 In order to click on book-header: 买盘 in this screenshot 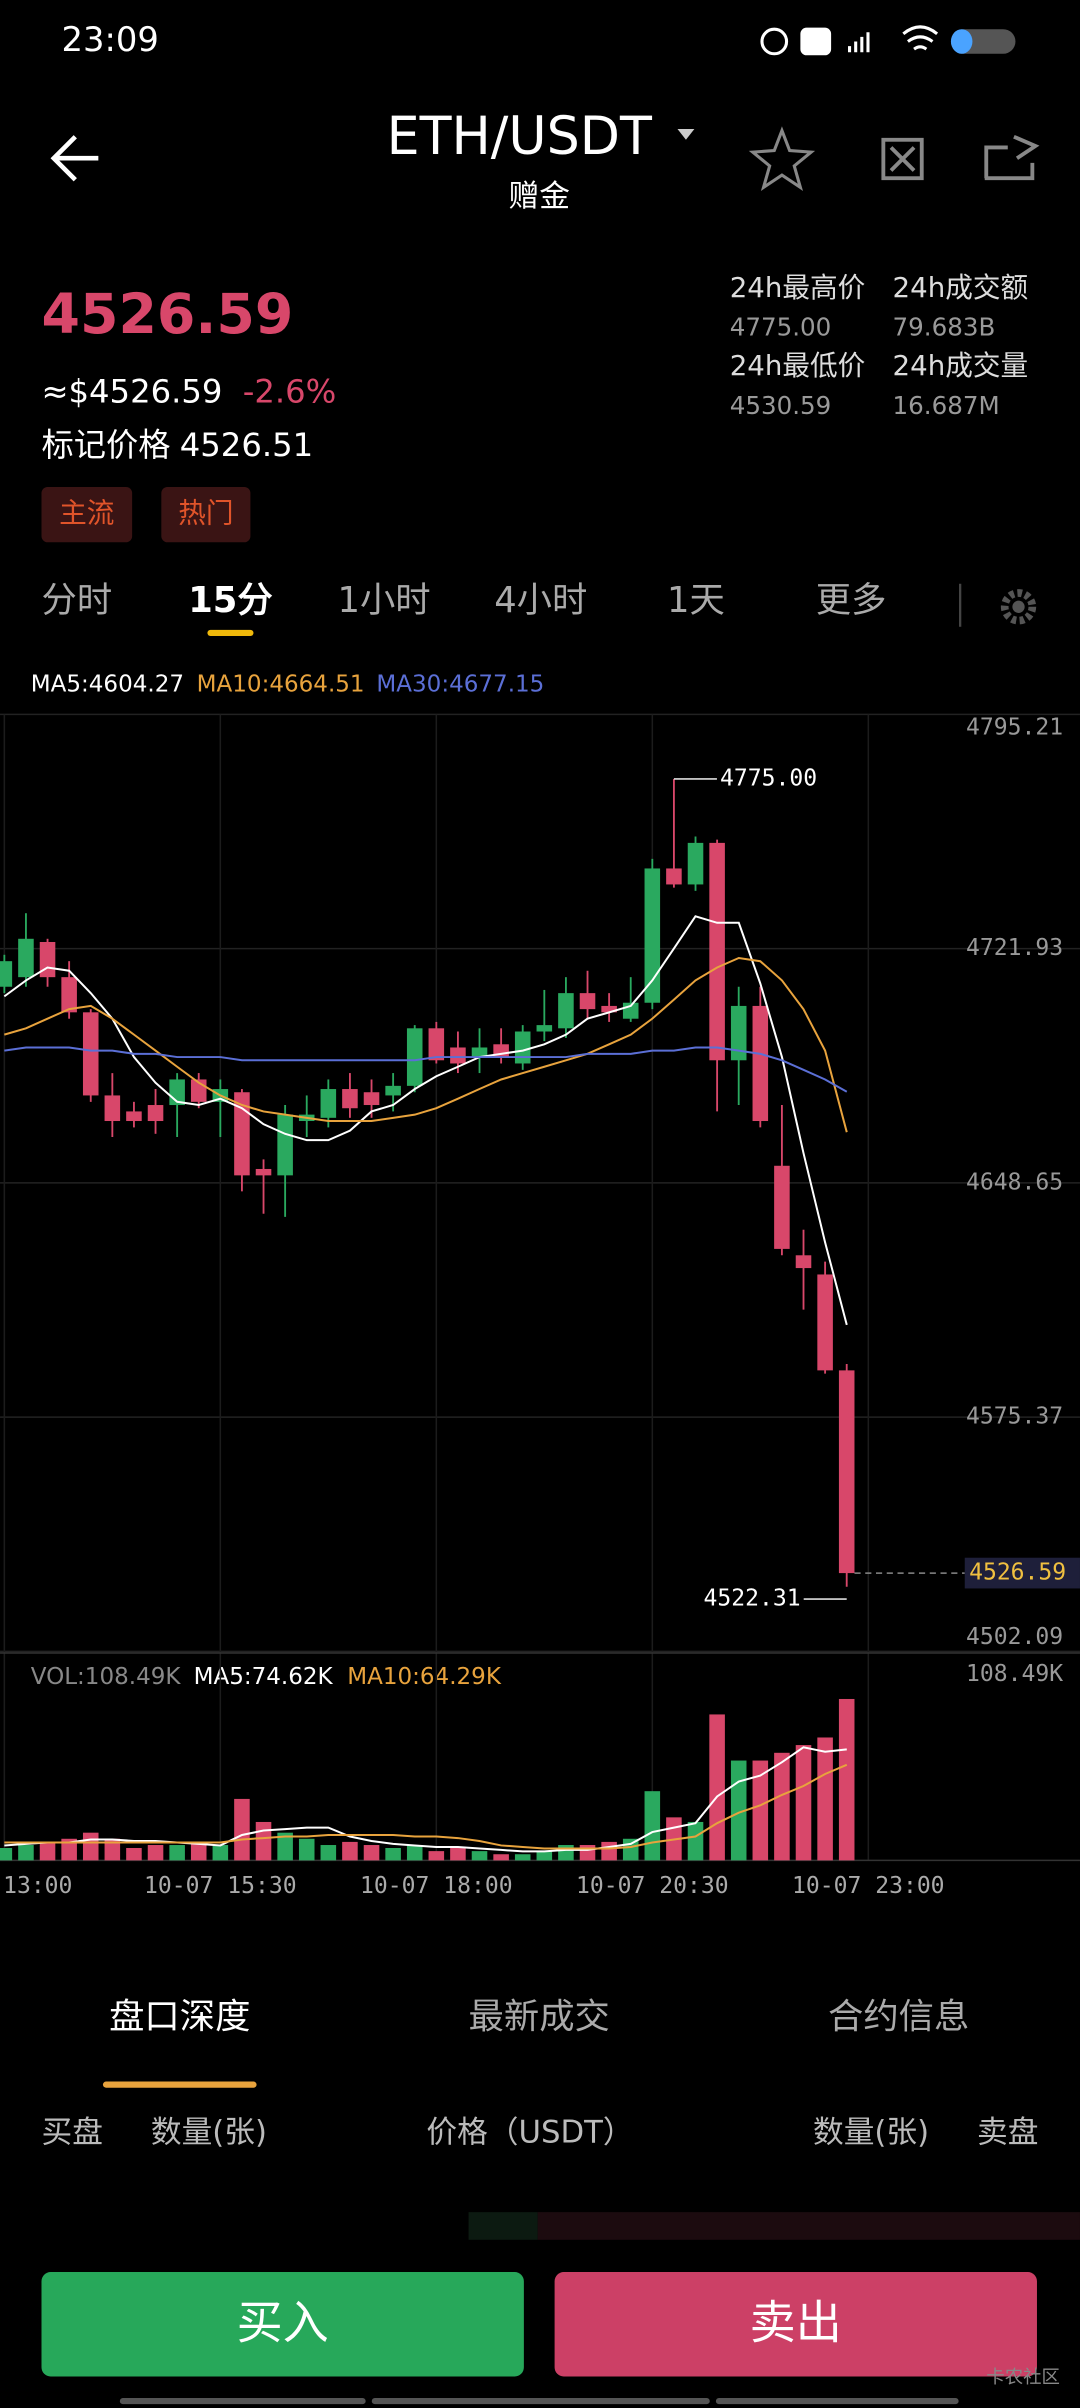, I will do `click(71, 2132)`.